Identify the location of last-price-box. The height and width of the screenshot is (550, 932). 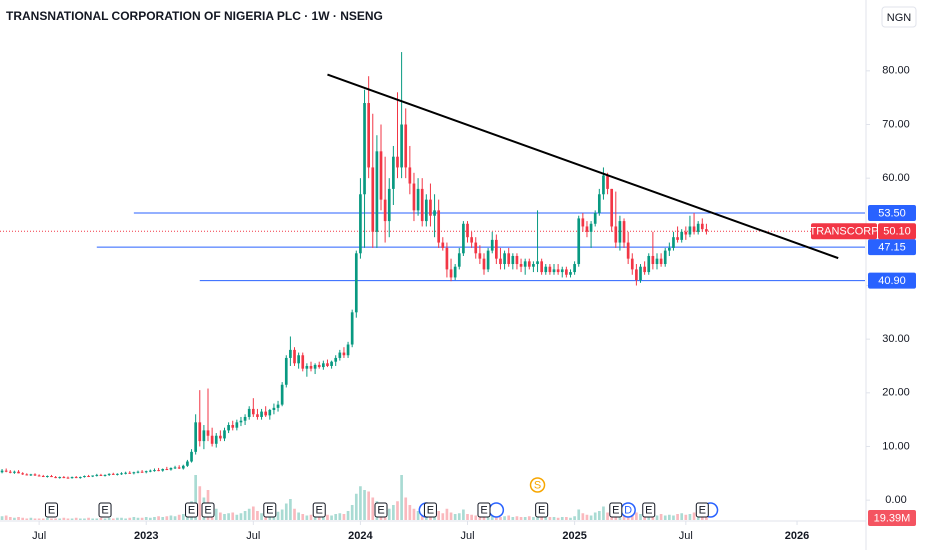
(897, 231).